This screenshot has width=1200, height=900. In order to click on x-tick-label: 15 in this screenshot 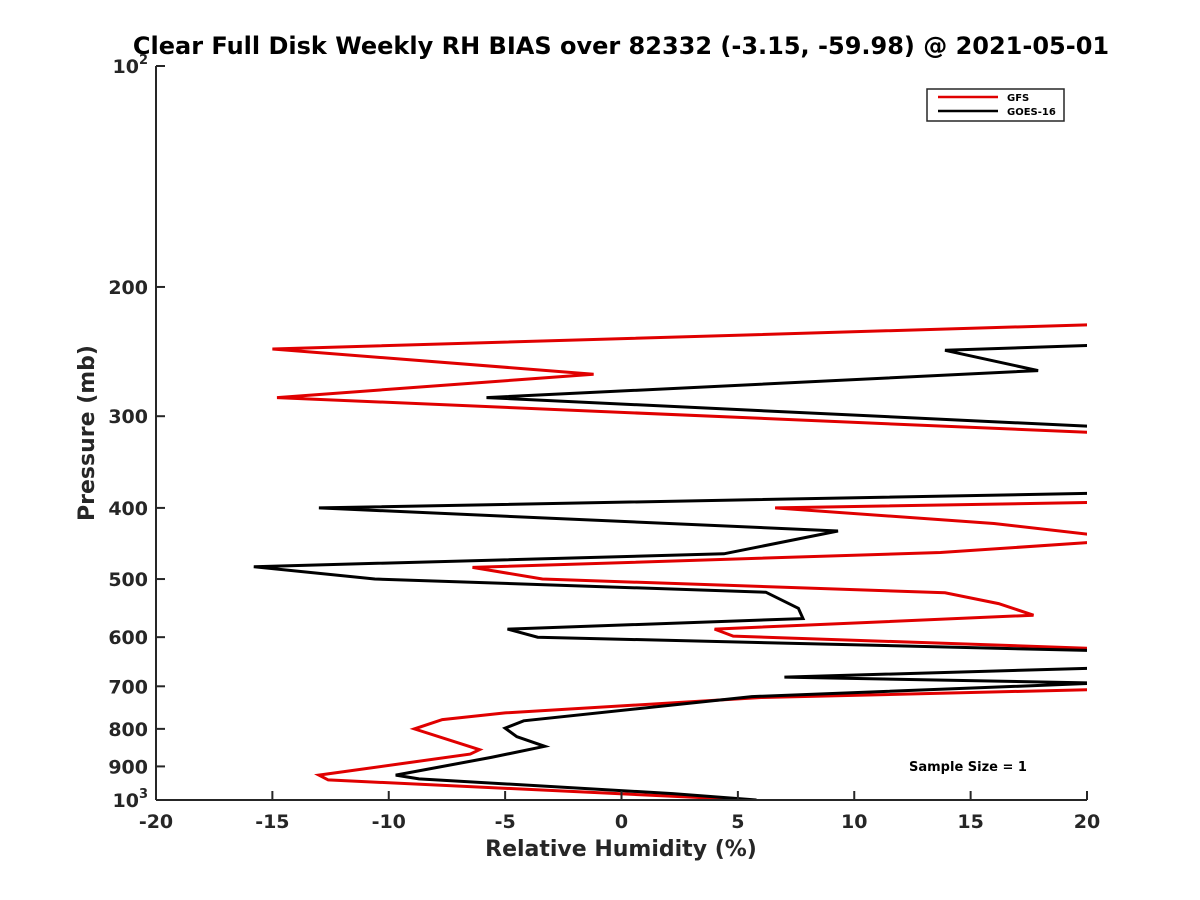, I will do `click(970, 822)`.